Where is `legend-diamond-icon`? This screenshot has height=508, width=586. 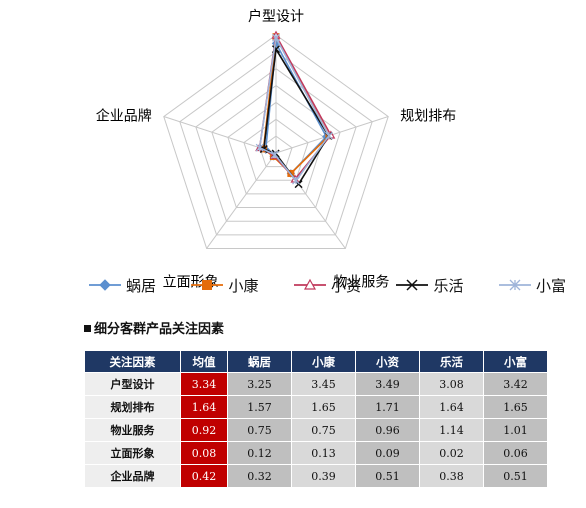 legend-diamond-icon is located at coordinates (105, 285).